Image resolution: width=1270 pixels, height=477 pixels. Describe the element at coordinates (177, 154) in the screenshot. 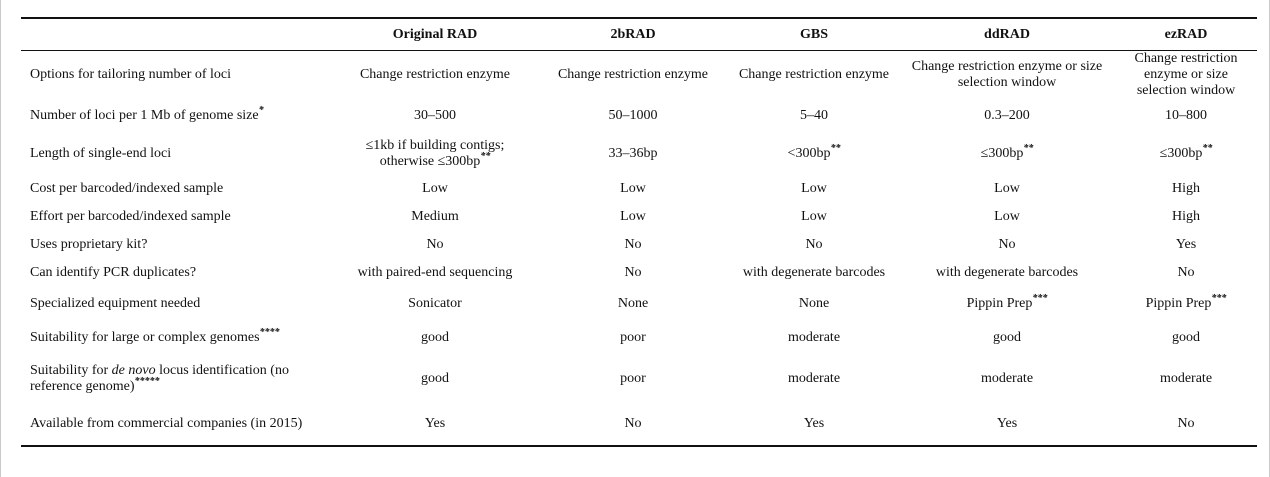

I see `row-label: Length of single-end loci` at that location.